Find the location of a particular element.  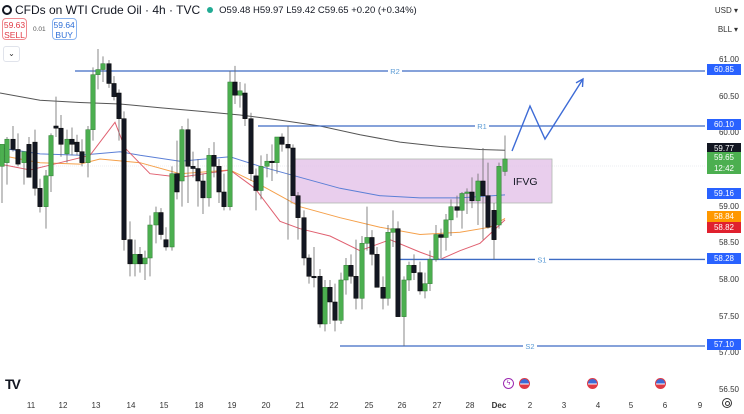

time-tick: 13 is located at coordinates (96, 405).